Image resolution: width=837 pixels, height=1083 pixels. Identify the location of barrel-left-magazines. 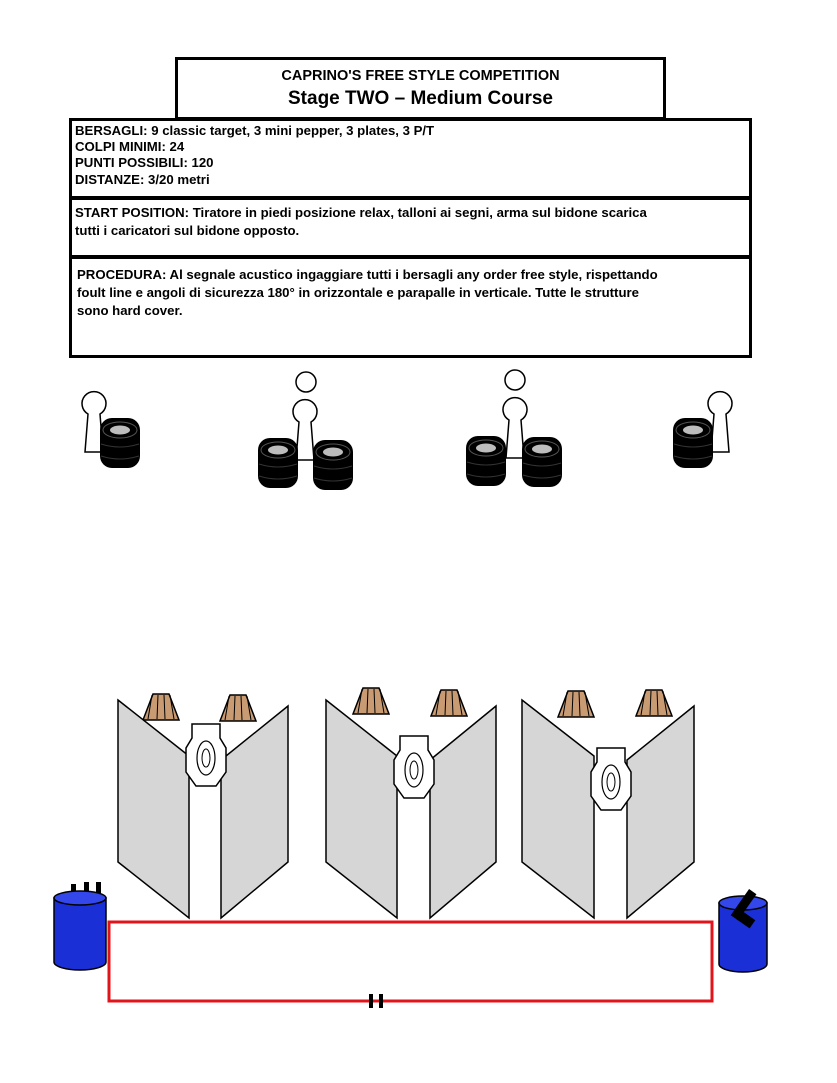
(80, 926).